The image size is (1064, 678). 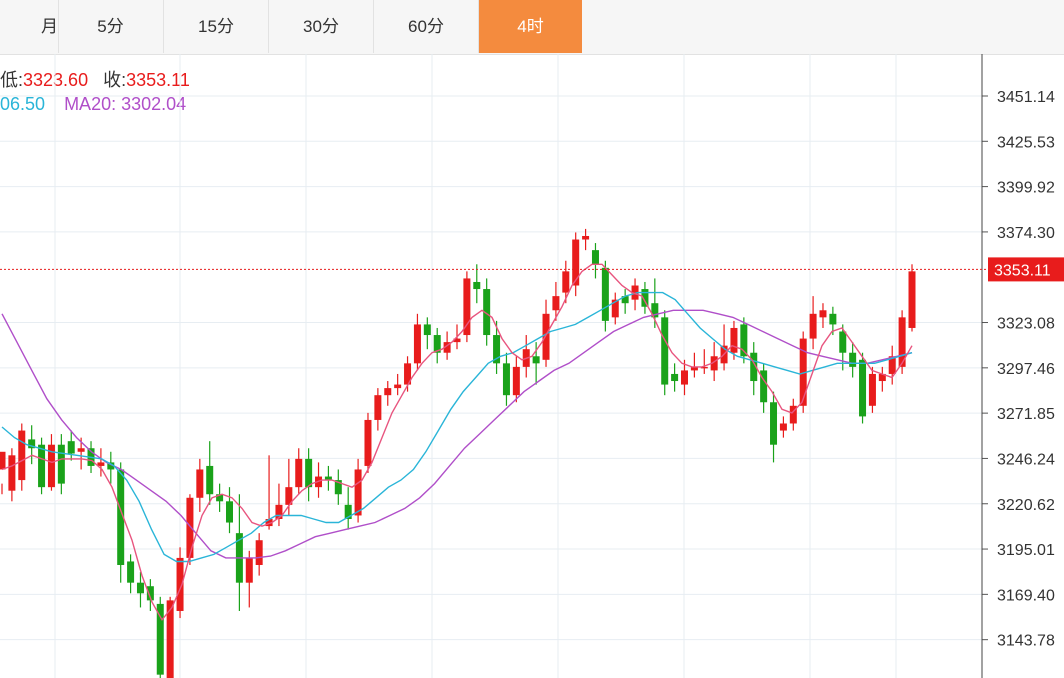 What do you see at coordinates (95, 79) in the screenshot?
I see `ohlc-info-row: 低:3323.60 收:3353.11` at bounding box center [95, 79].